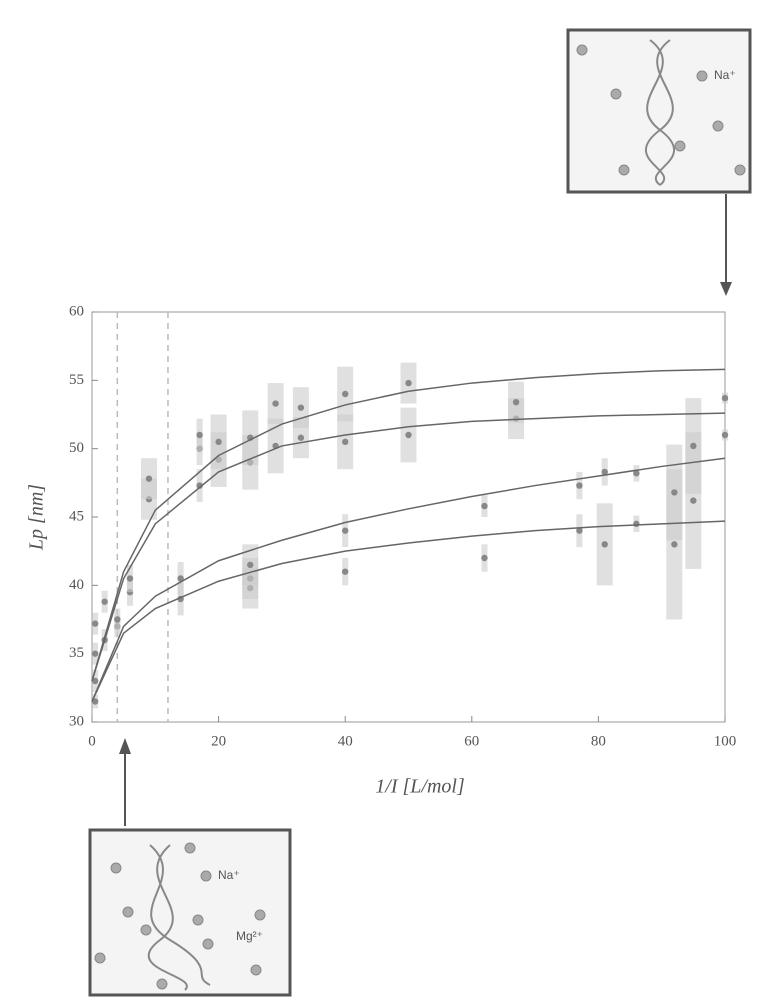 The image size is (759, 1003). I want to click on inset-na: Na⁺, so click(659, 111).